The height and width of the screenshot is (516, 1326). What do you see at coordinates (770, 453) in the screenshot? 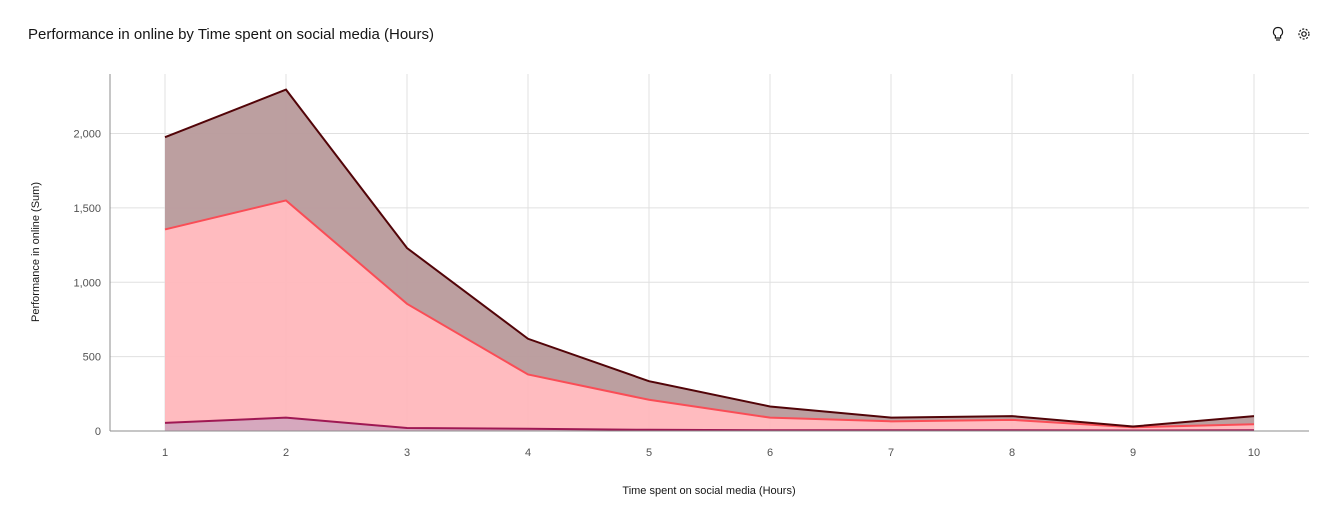
I see `x-tick-label: 6` at bounding box center [770, 453].